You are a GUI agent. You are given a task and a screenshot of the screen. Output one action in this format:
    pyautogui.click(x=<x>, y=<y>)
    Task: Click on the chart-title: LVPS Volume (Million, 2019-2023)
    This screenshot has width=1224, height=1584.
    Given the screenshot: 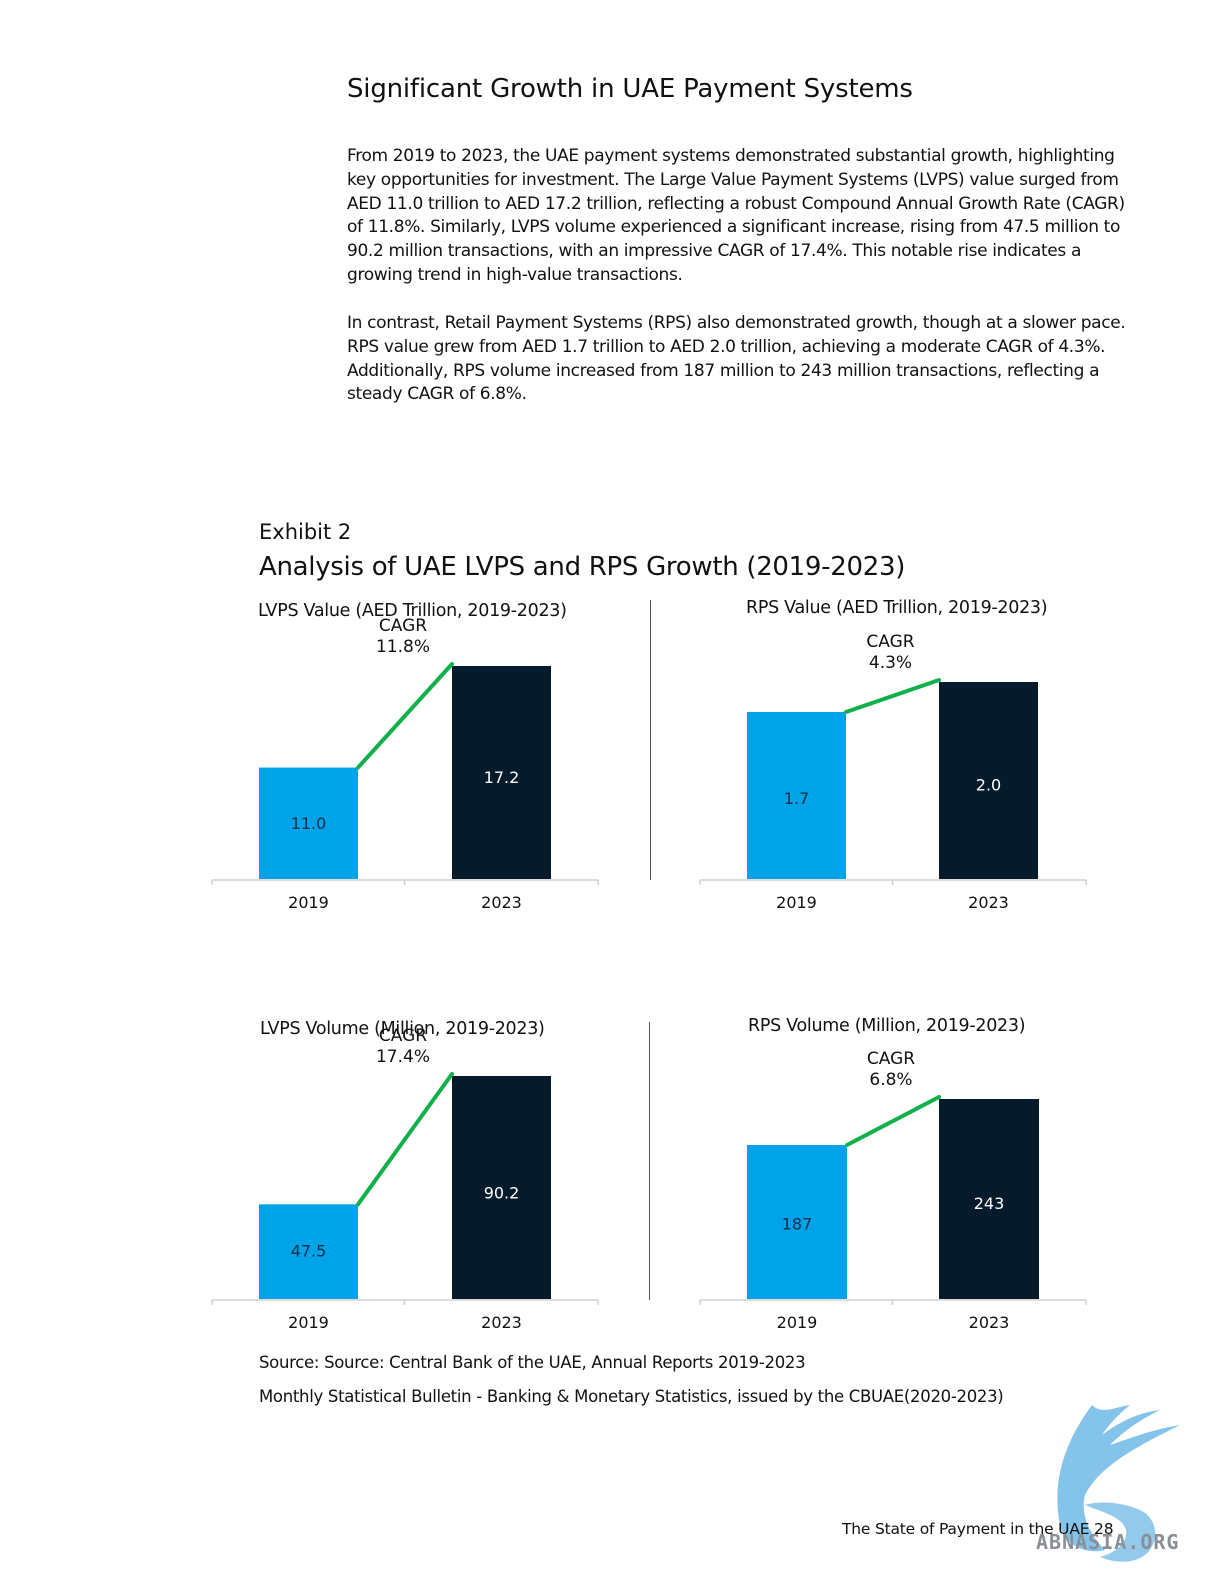 What is the action you would take?
    pyautogui.click(x=402, y=1029)
    